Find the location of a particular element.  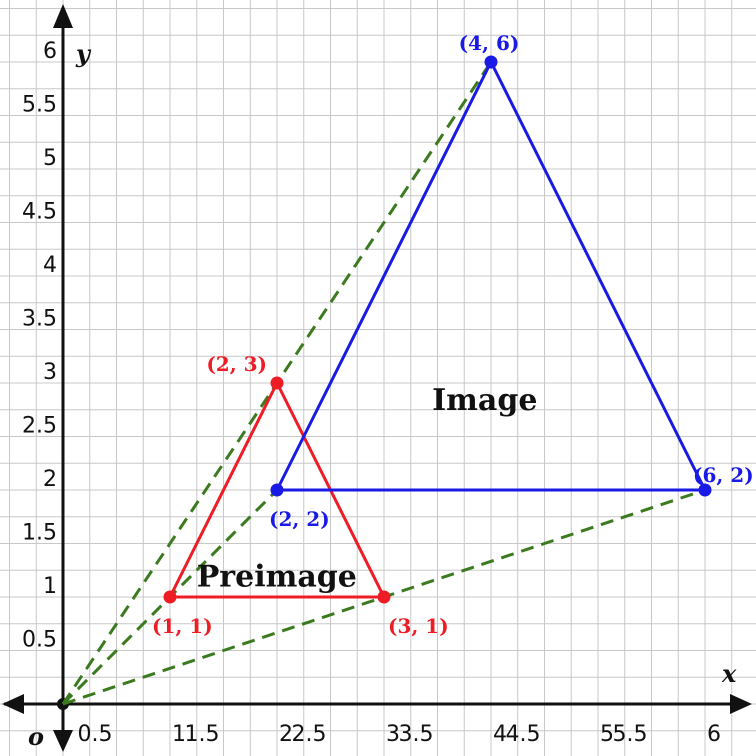

y-tick-label: 2.5 is located at coordinates (39, 426).